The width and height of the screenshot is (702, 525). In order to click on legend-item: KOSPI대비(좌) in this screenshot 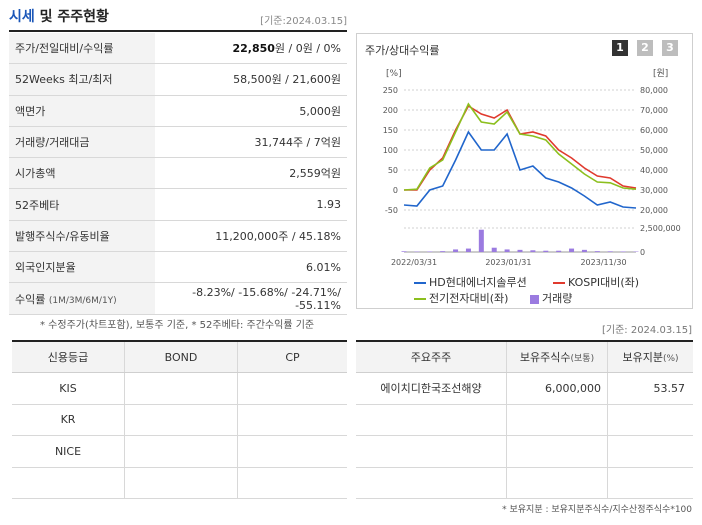, I will do `click(596, 282)`.